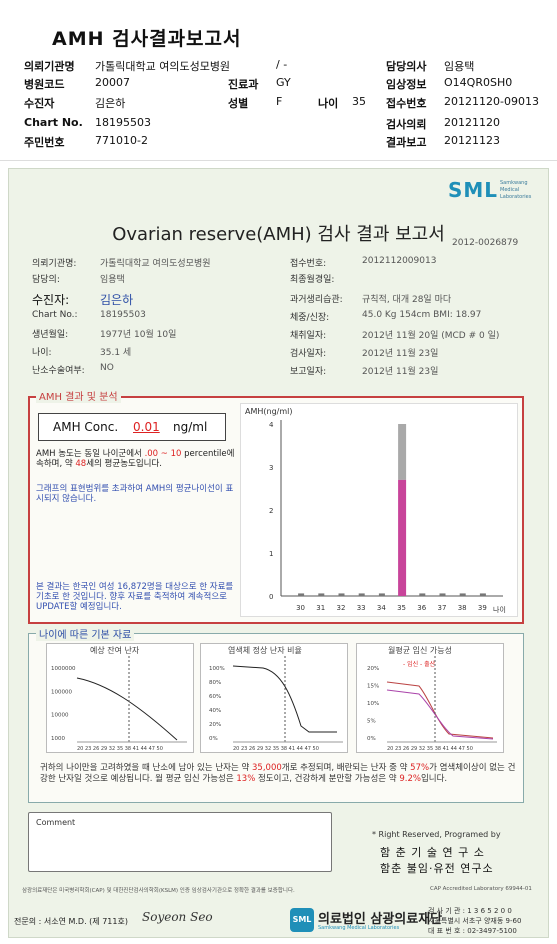  I want to click on header-value: 20121120, so click(472, 122).